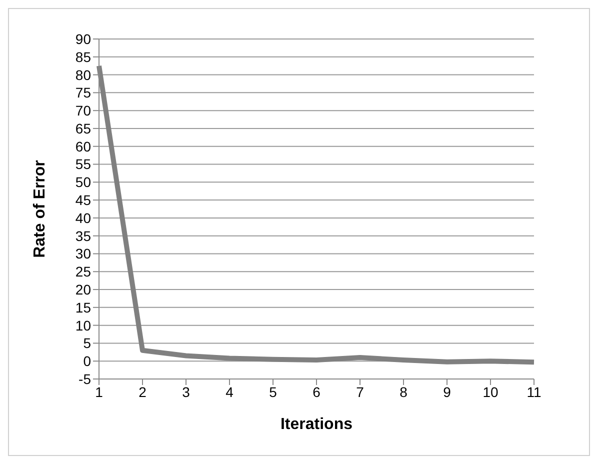  Describe the element at coordinates (83, 74) in the screenshot. I see `y-tick-label: 80` at that location.